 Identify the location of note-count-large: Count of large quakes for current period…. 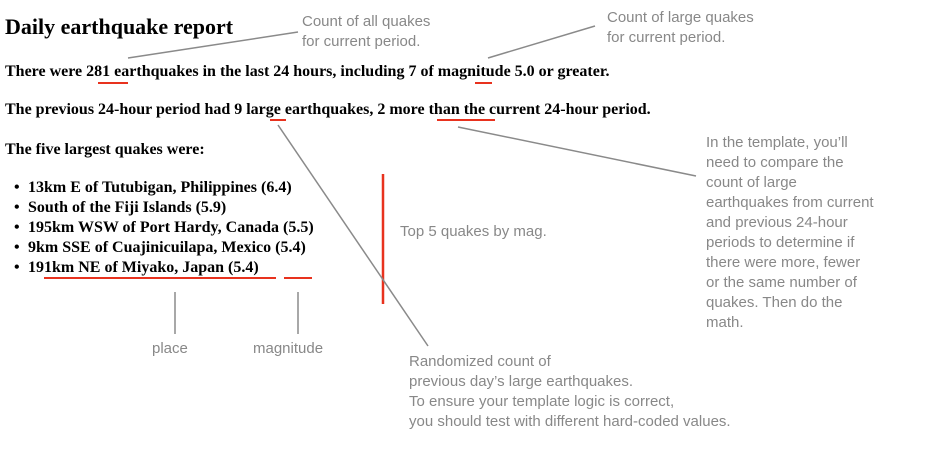
(680, 27).